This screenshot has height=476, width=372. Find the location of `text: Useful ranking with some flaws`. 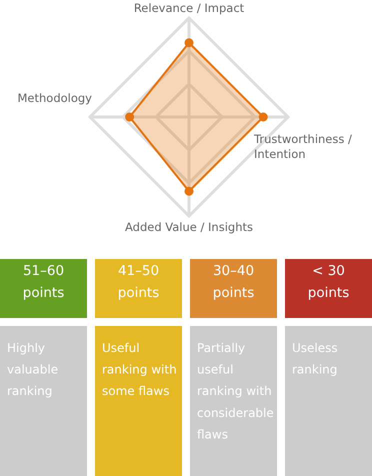

text: Useful ranking with some flaws is located at coordinates (139, 369).